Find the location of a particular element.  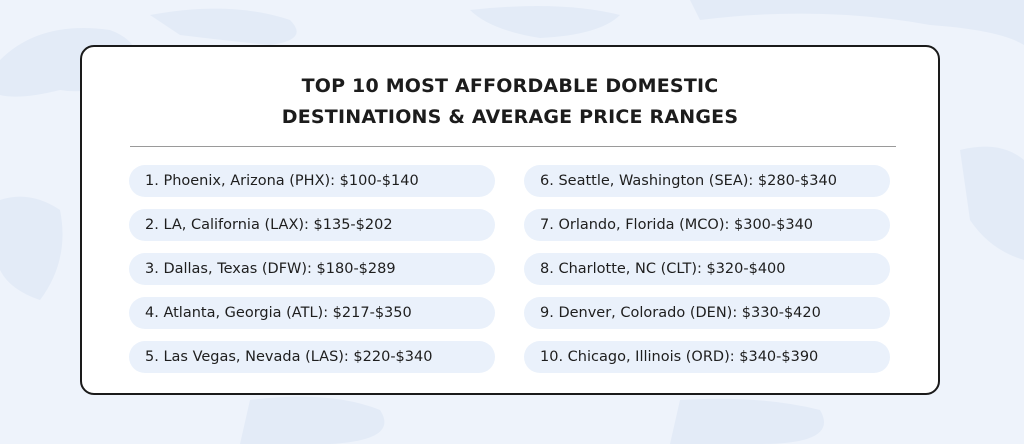

destination-item: 6. Seattle, Washington (SEA): $280-$340 is located at coordinates (707, 181).